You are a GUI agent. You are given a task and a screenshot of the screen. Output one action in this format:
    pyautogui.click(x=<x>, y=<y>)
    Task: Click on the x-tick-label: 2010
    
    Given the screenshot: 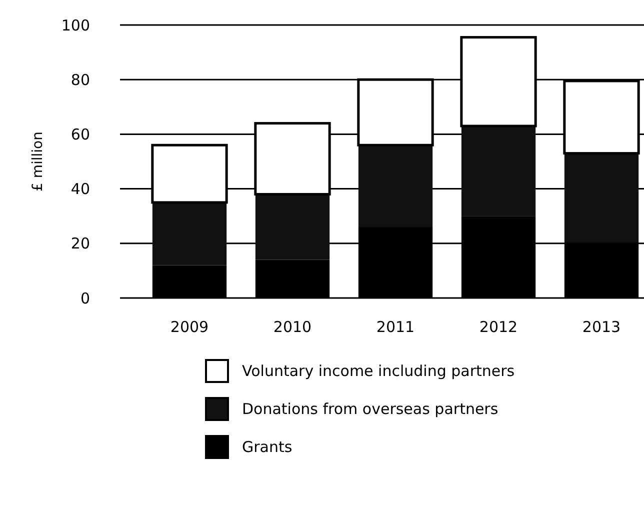 What is the action you would take?
    pyautogui.click(x=292, y=327)
    